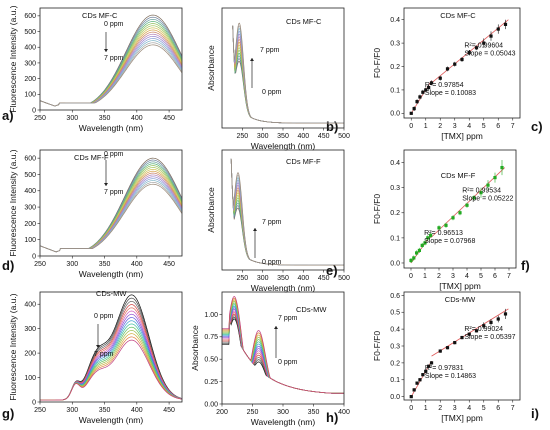  What do you see at coordinates (283, 288) in the screenshot?
I see `x-axis-title-abs_mff: Wavelength (nm)` at bounding box center [283, 288].